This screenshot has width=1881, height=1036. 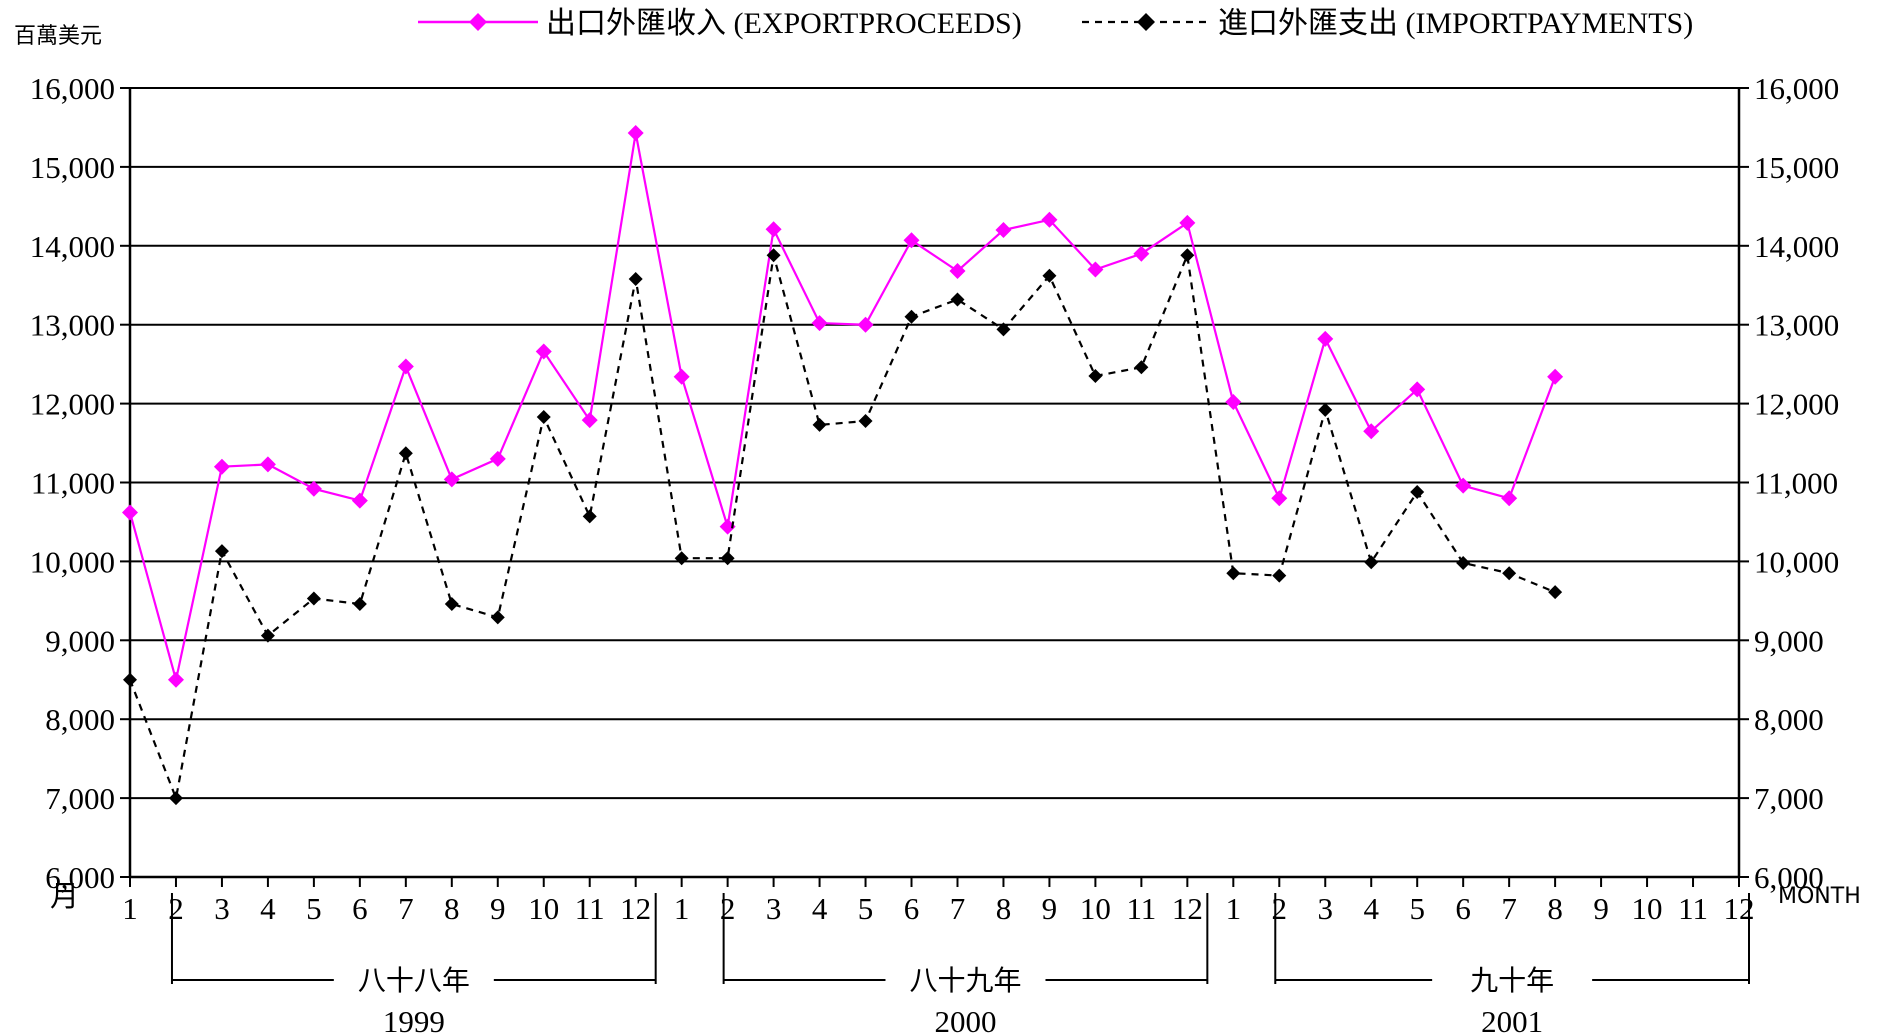 I want to click on y-tick-label-left: 15,000, so click(x=72, y=167).